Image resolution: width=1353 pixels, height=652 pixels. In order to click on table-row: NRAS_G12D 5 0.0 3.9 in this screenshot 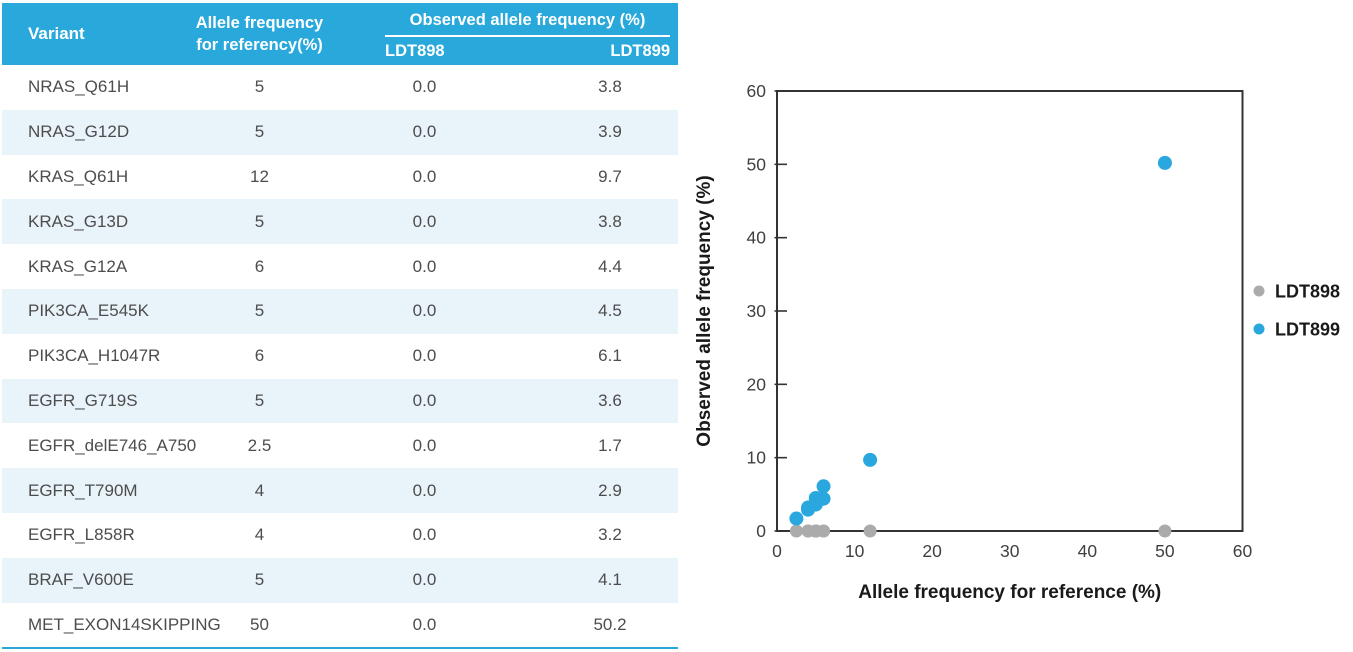, I will do `click(340, 132)`.